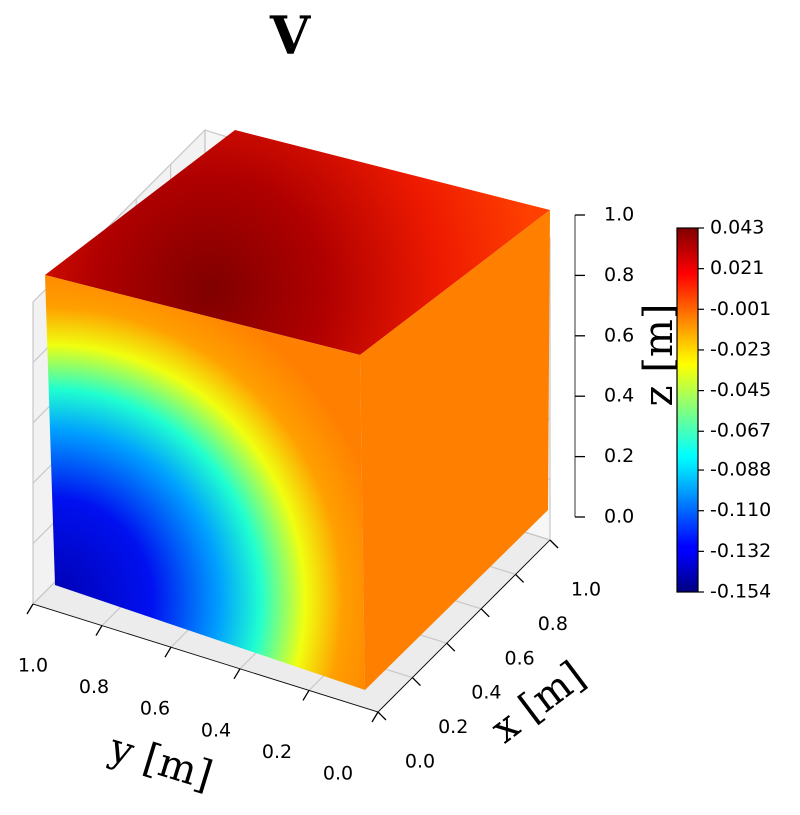 The height and width of the screenshot is (815, 800). Describe the element at coordinates (740, 390) in the screenshot. I see `colorbar-tick-label: -0.045` at that location.